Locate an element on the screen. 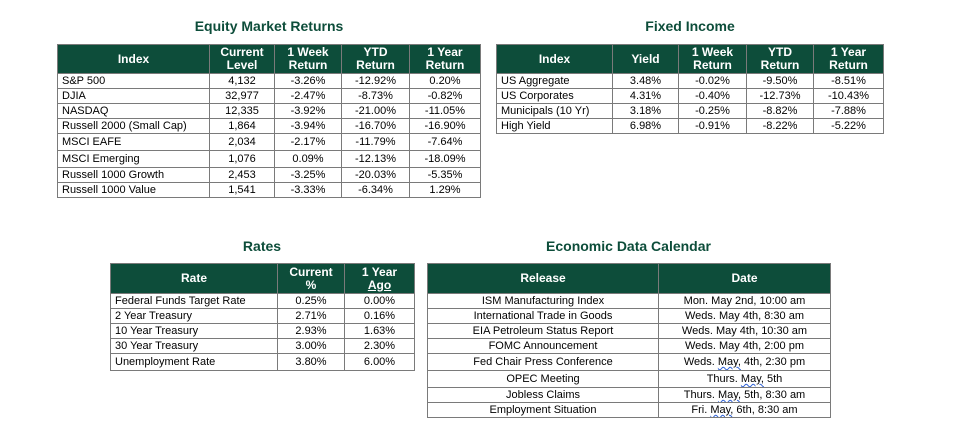 The height and width of the screenshot is (439, 970). current-level: 4,132 is located at coordinates (242, 81).